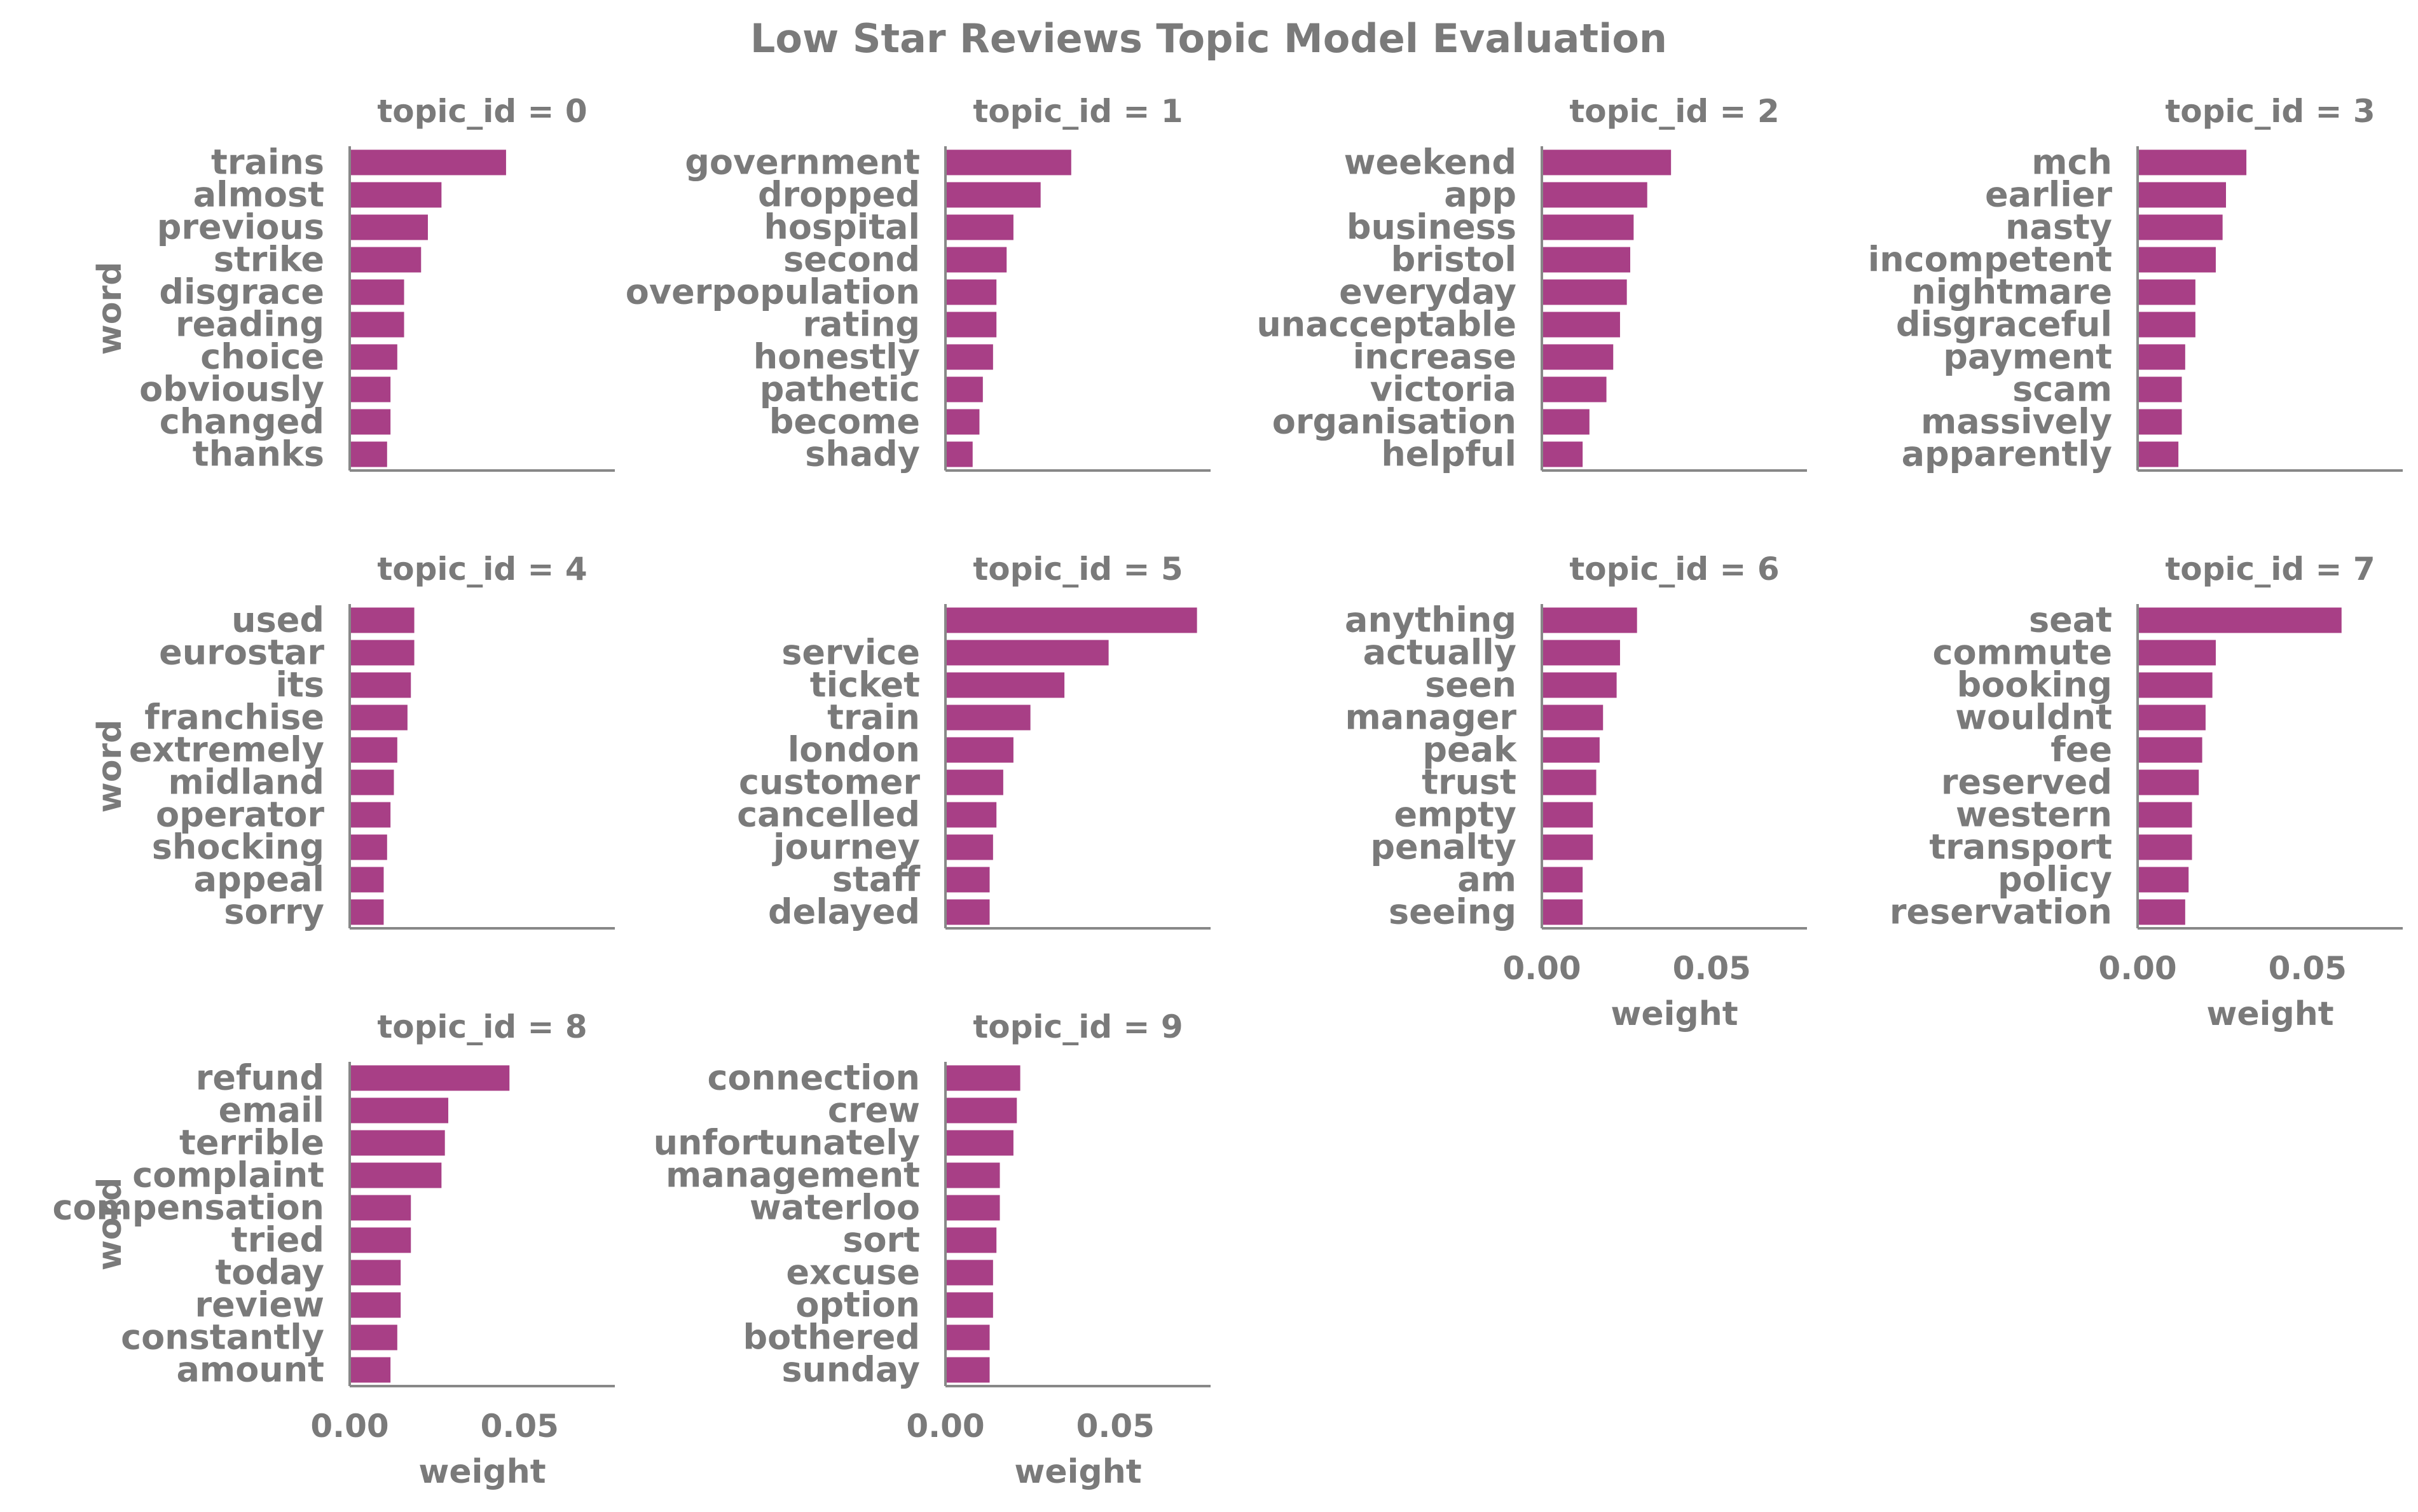 Image resolution: width=2418 pixels, height=1512 pixels. Describe the element at coordinates (2071, 162) in the screenshot. I see `word-tick-label: mch` at that location.